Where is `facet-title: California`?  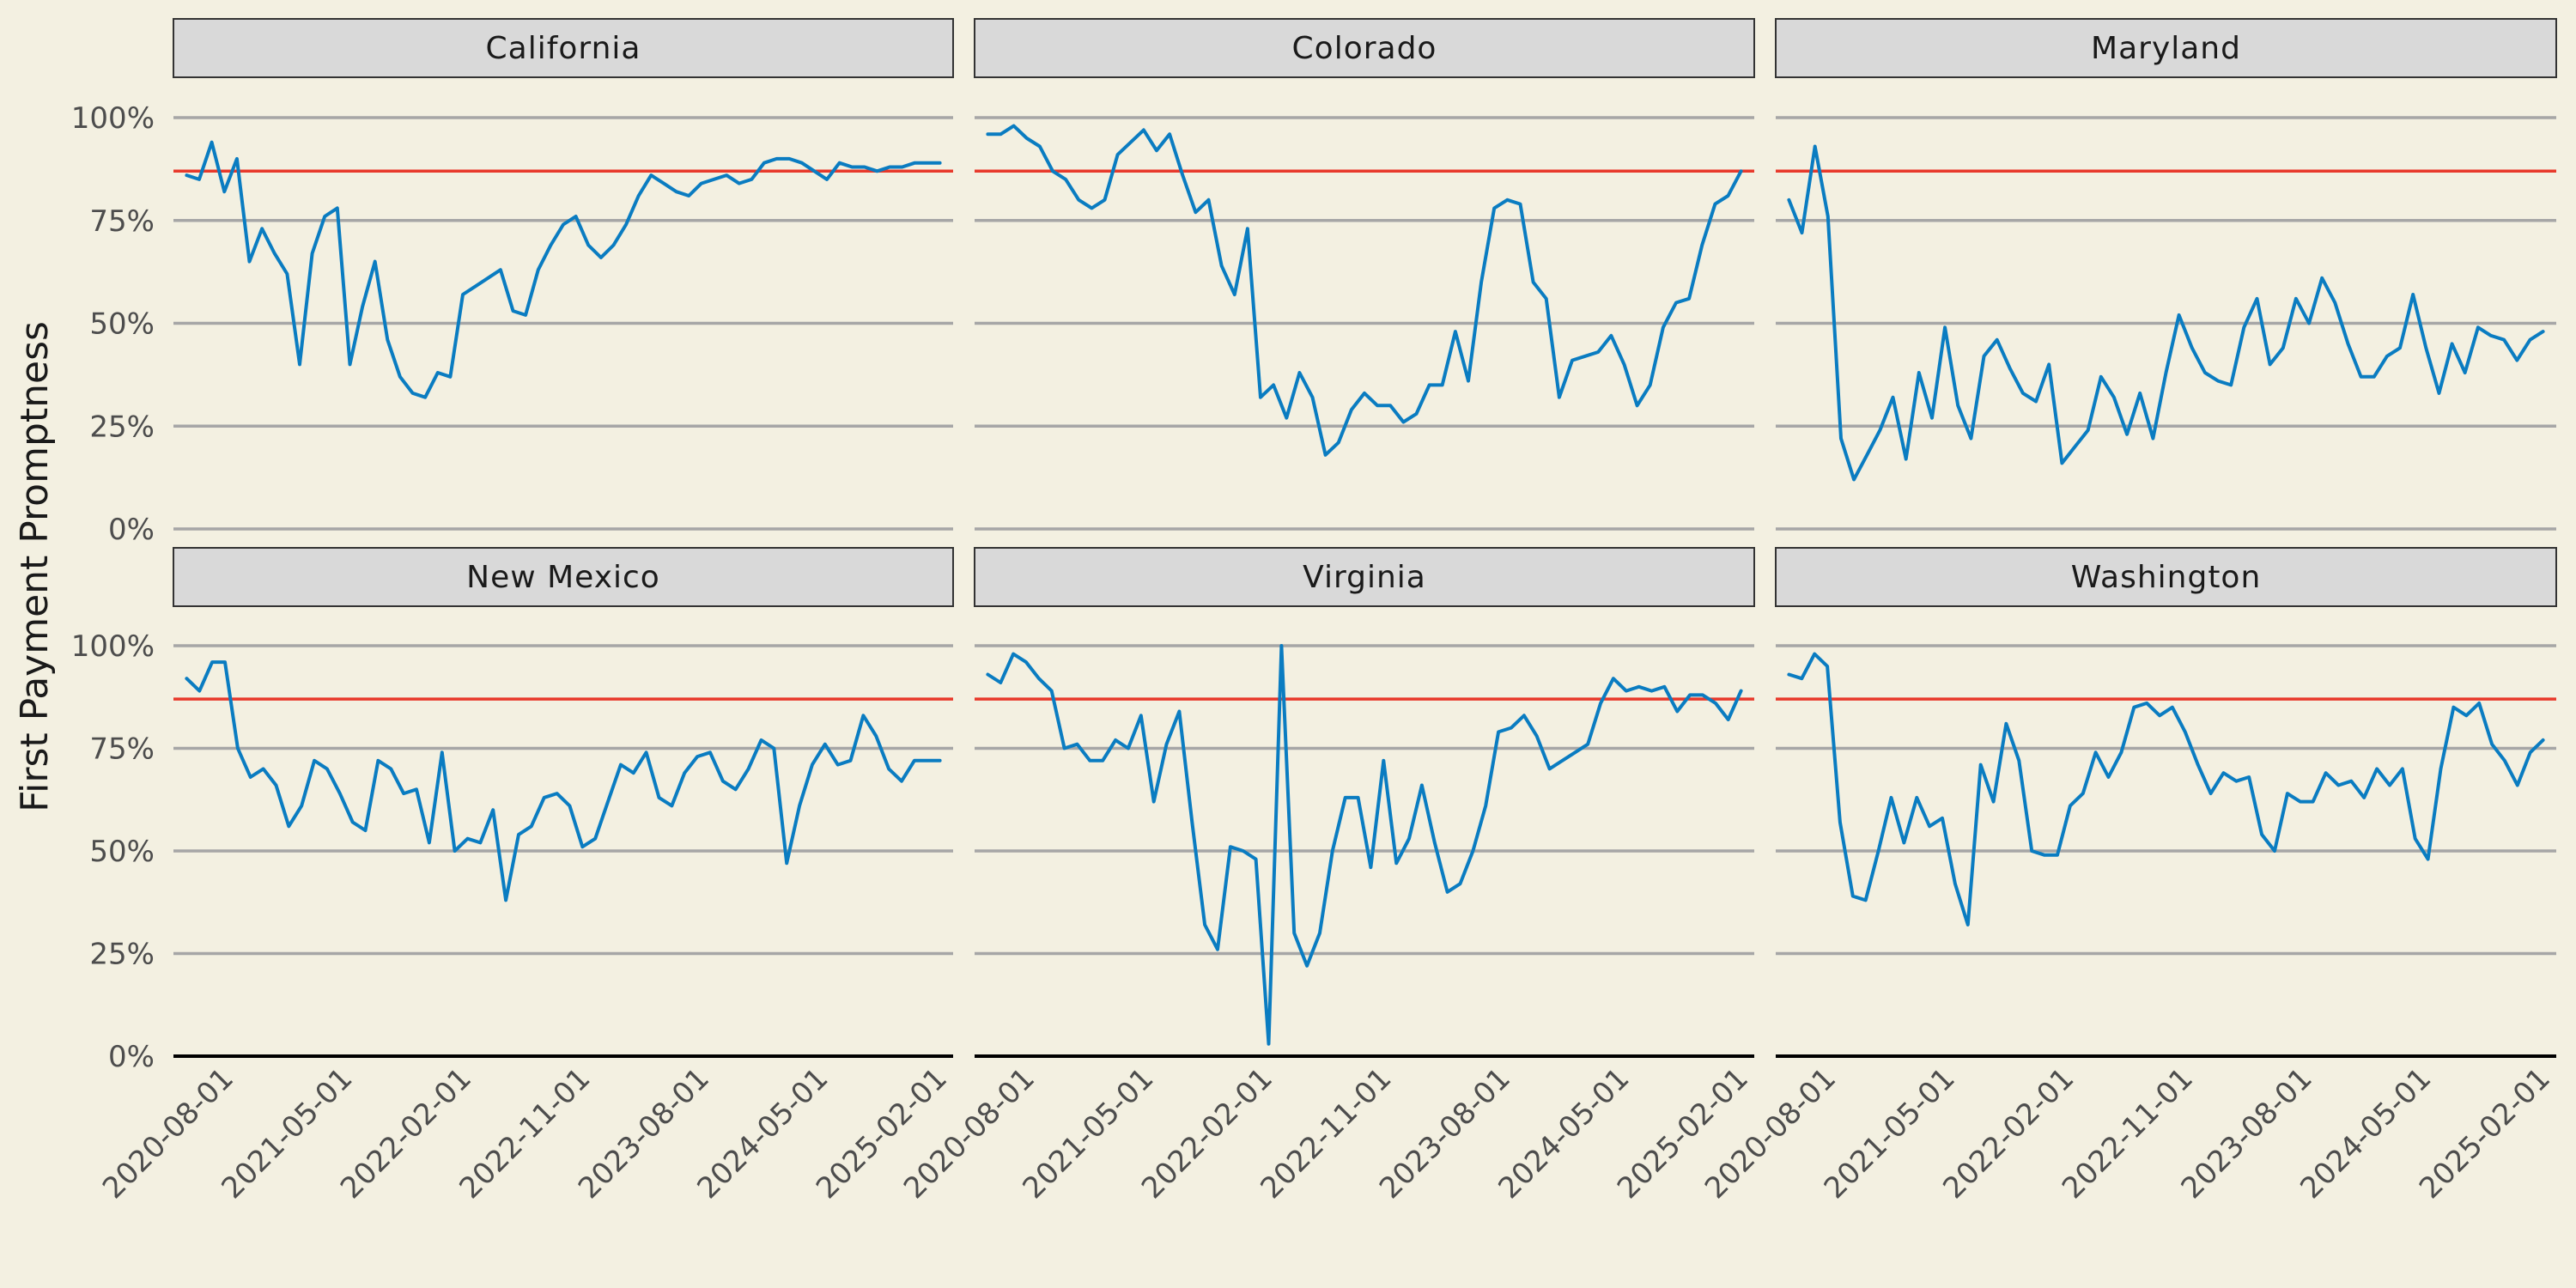 facet-title: California is located at coordinates (563, 48).